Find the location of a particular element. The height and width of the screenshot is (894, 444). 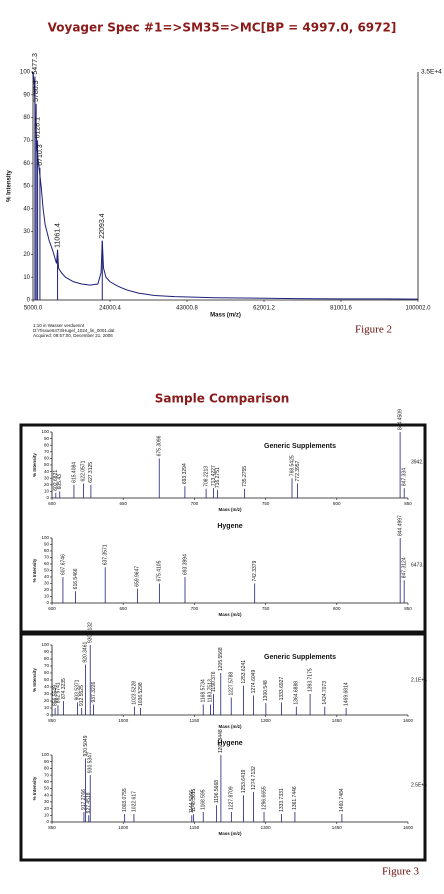

peak-label: 1148.3615 is located at coordinates (194, 799).